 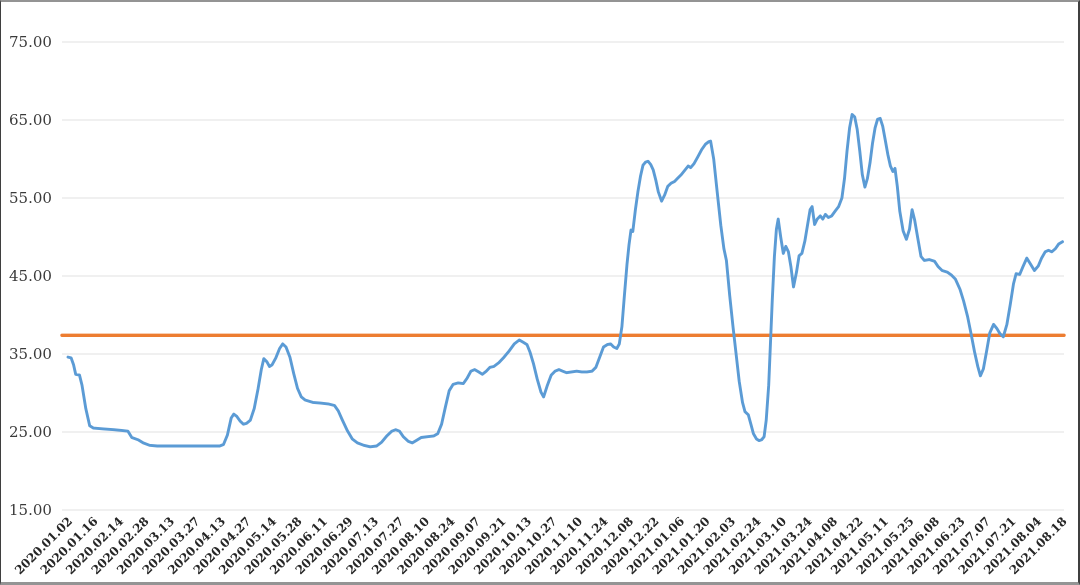 What do you see at coordinates (30, 276) in the screenshot?
I see `y-axis-tick-label: 45.00` at bounding box center [30, 276].